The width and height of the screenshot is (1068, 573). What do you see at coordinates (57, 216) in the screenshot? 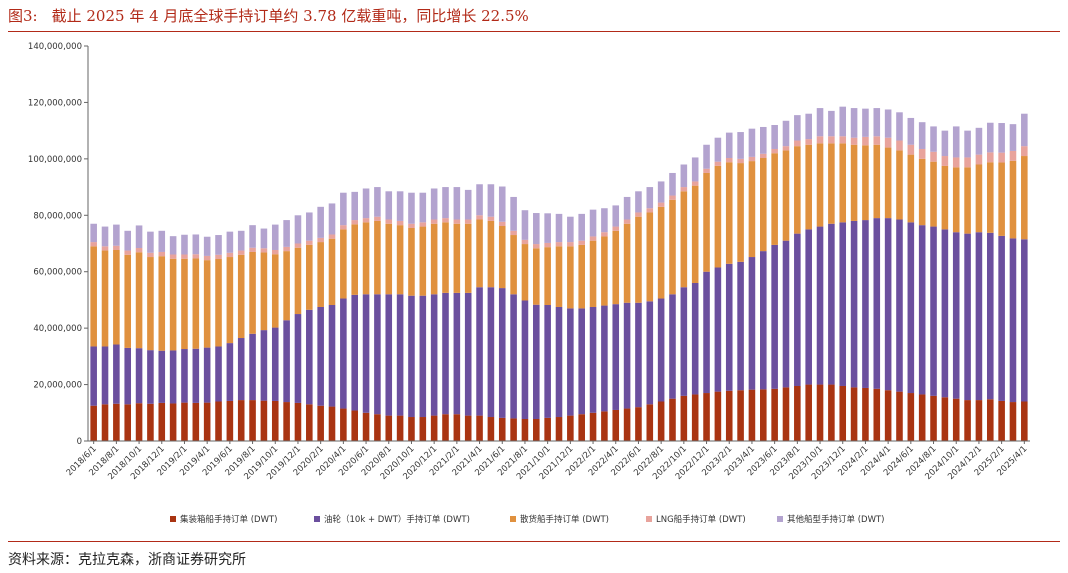
I see `y-tick-label: 80,000,000` at bounding box center [57, 216].